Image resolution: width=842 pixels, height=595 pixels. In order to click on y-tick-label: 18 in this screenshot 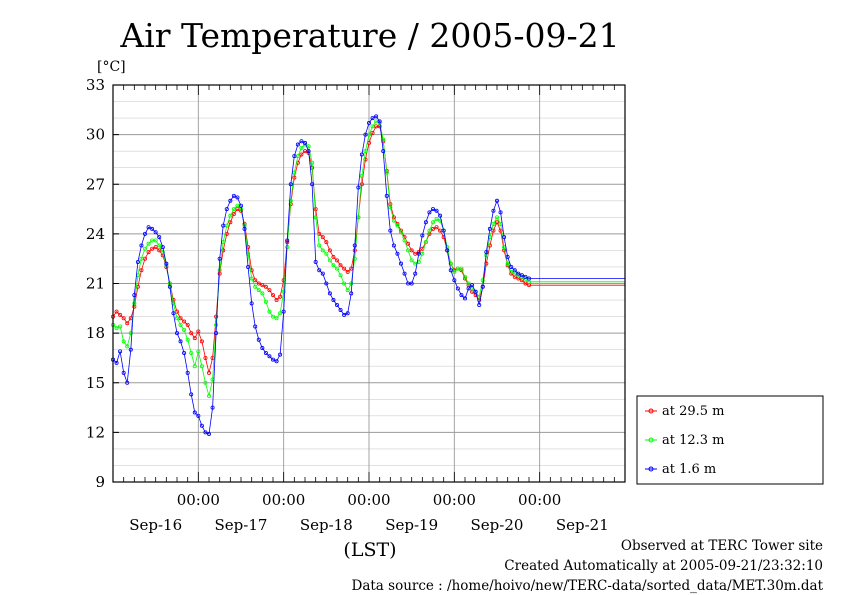, I will do `click(95, 333)`.